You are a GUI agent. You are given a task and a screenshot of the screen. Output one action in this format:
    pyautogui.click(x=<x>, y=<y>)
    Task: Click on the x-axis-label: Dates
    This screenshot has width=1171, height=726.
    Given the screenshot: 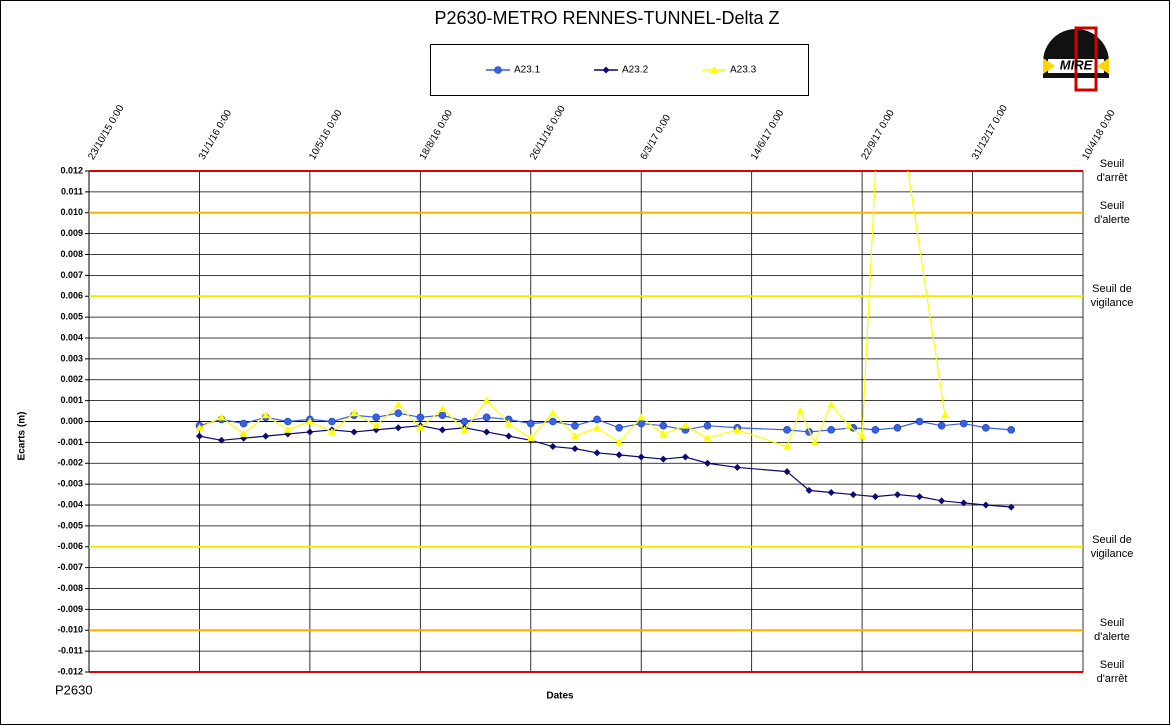 What is the action you would take?
    pyautogui.click(x=560, y=696)
    